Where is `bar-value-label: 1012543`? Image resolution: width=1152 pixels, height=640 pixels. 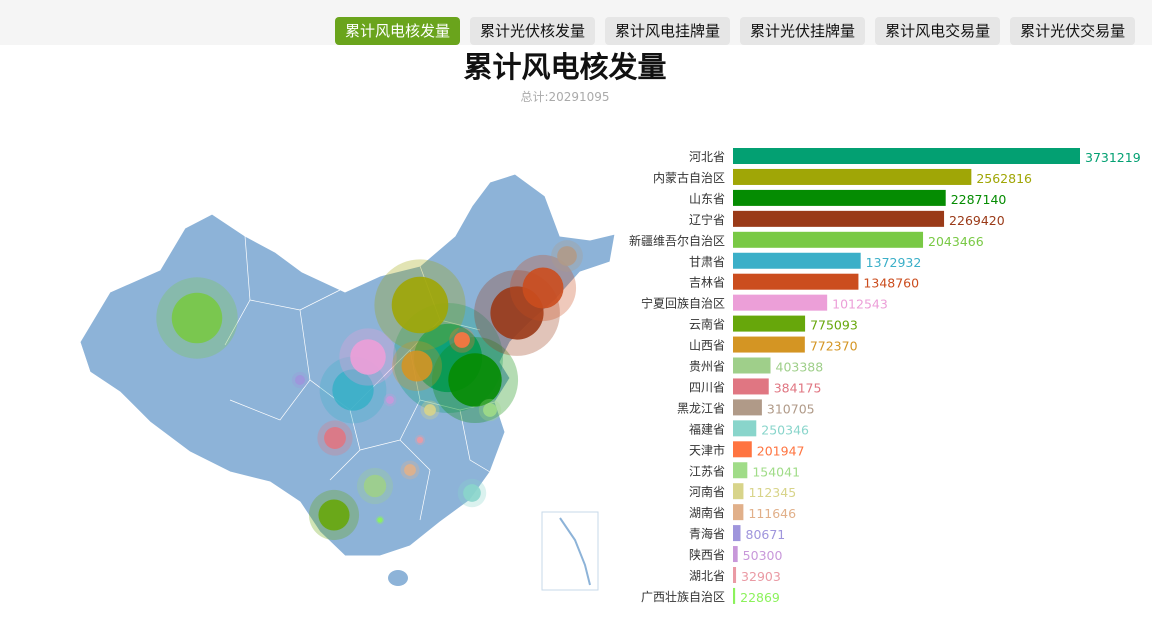 bar-value-label: 1012543 is located at coordinates (860, 304).